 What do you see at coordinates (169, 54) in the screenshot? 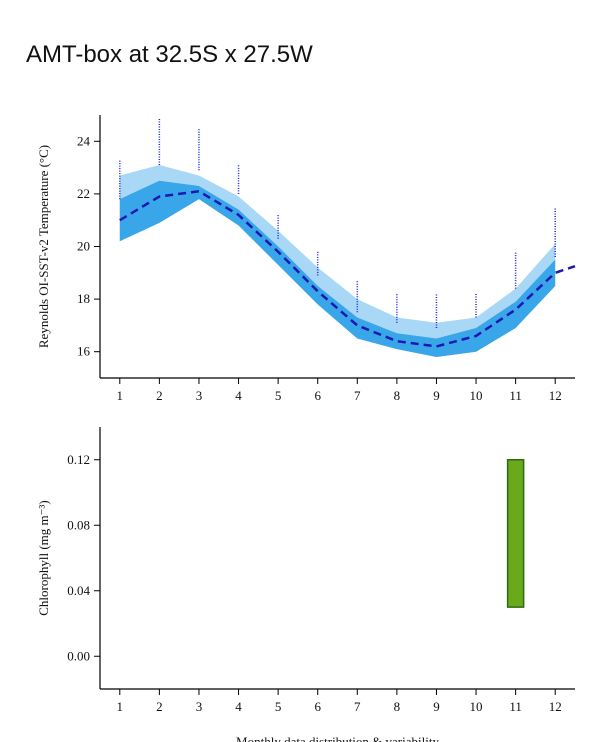
I see `page-title: AMT-box at 32.5S x 27.5W` at bounding box center [169, 54].